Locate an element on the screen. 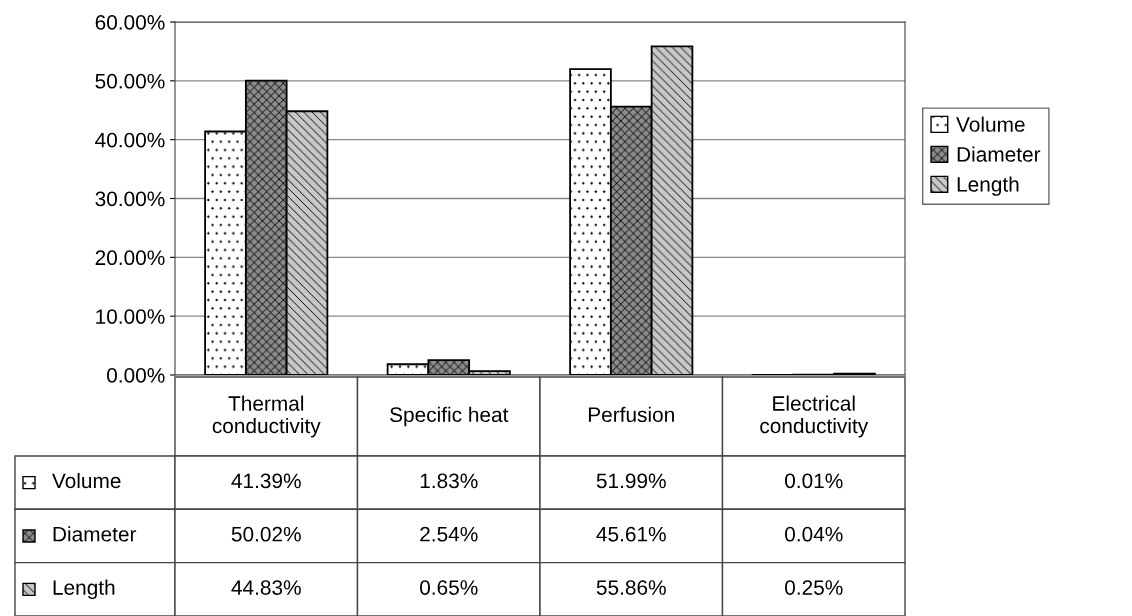 This screenshot has height=616, width=1132. x-tick-label: Perfusion is located at coordinates (631, 414).